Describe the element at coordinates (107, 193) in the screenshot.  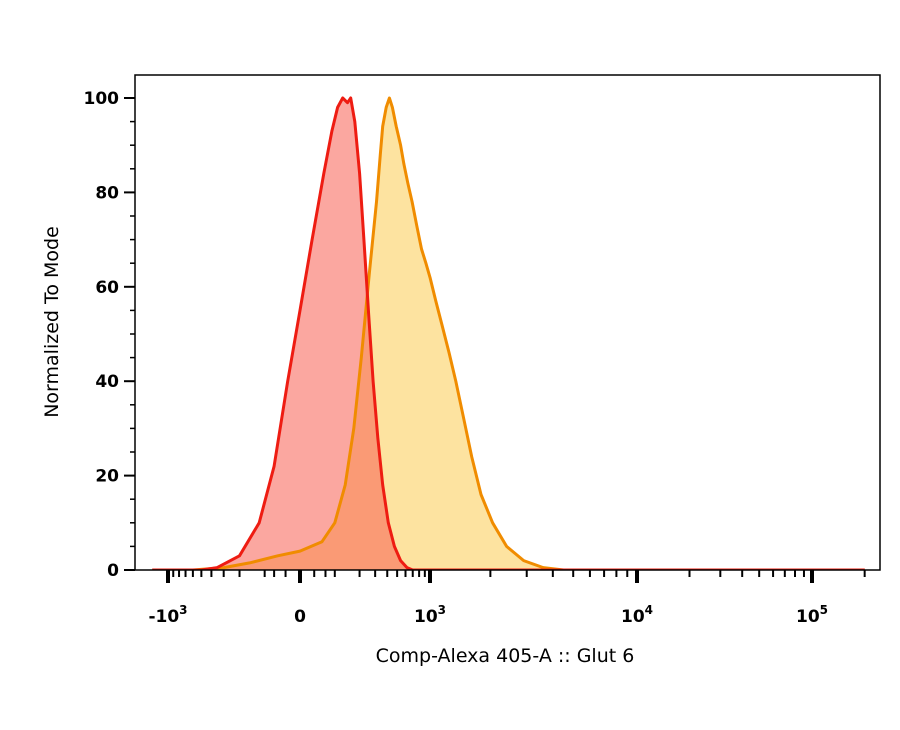
I see `y-tick-label: 80` at that location.